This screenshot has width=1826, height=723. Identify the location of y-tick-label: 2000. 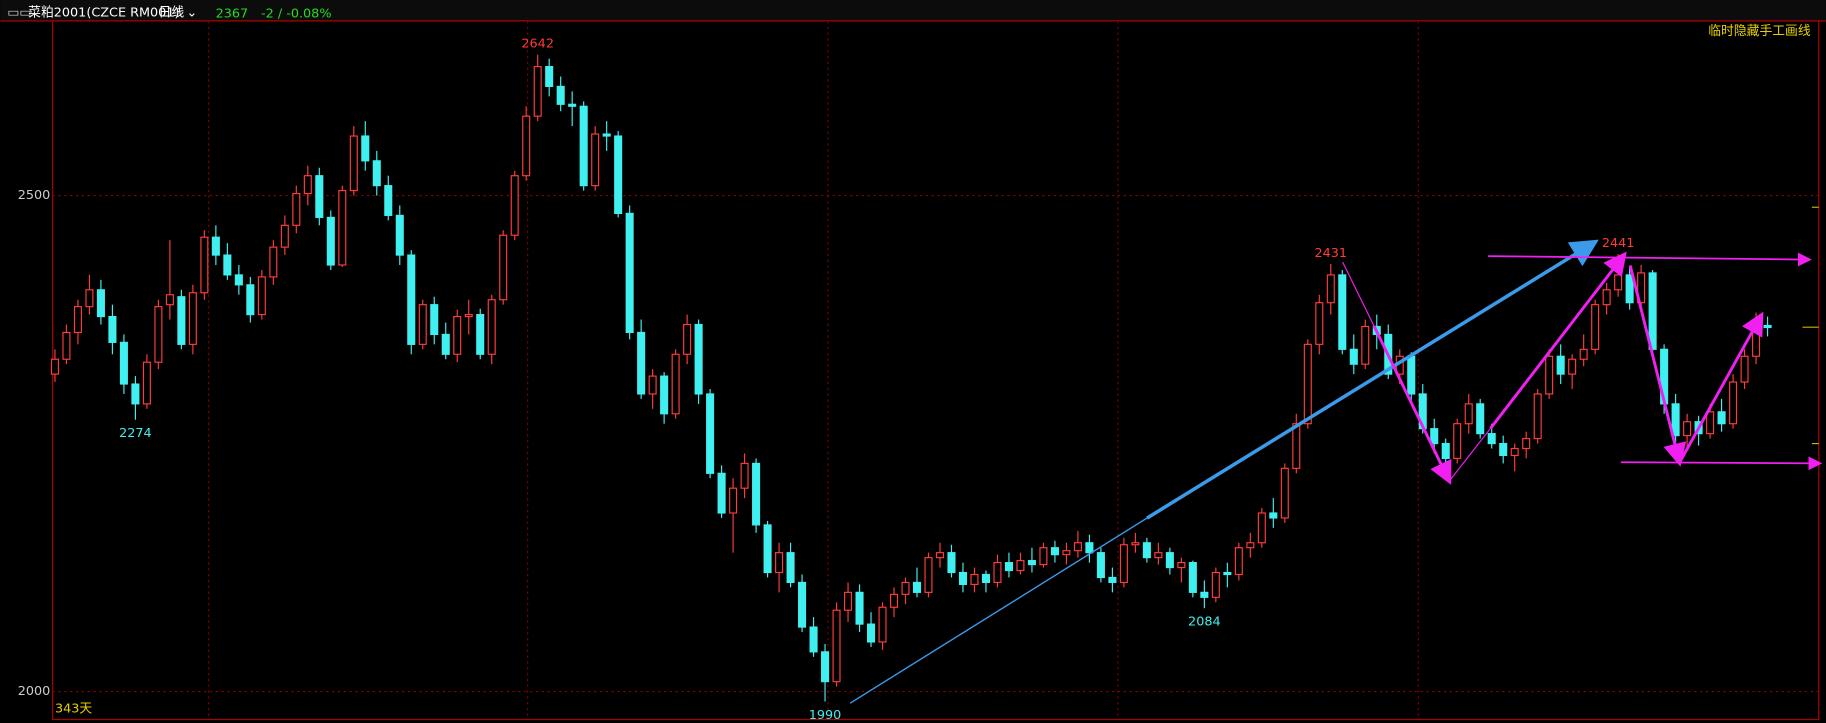
(34, 691).